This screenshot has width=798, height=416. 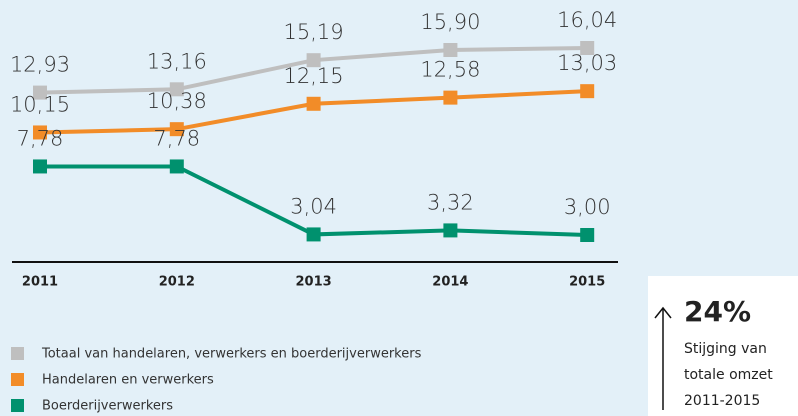 I want to click on value-label: 13,03, so click(x=587, y=63).